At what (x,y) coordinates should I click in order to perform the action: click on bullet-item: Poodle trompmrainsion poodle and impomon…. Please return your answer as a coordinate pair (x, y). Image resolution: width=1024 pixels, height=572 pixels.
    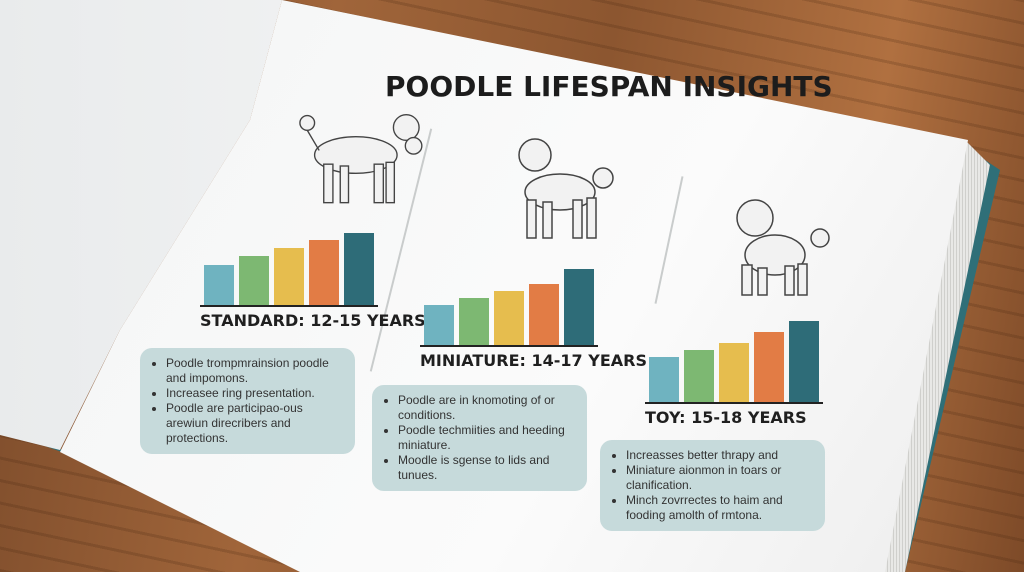
    Looking at the image, I should click on (254, 371).